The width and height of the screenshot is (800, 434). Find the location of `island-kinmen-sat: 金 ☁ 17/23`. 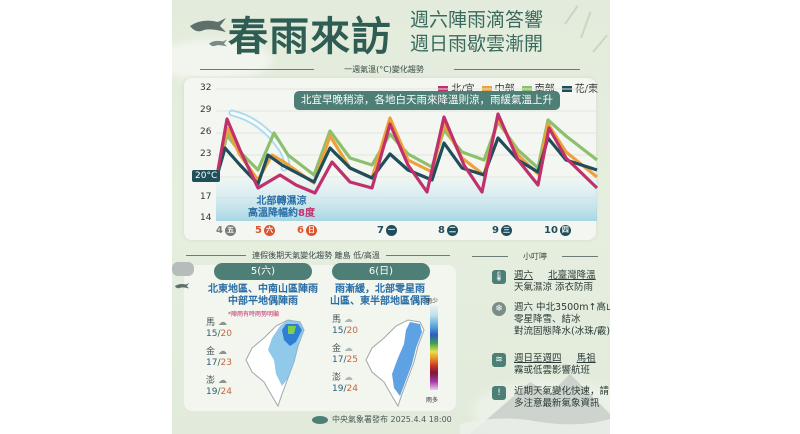

island-kinmen-sat: 金 ☁ 17/23 is located at coordinates (219, 357).